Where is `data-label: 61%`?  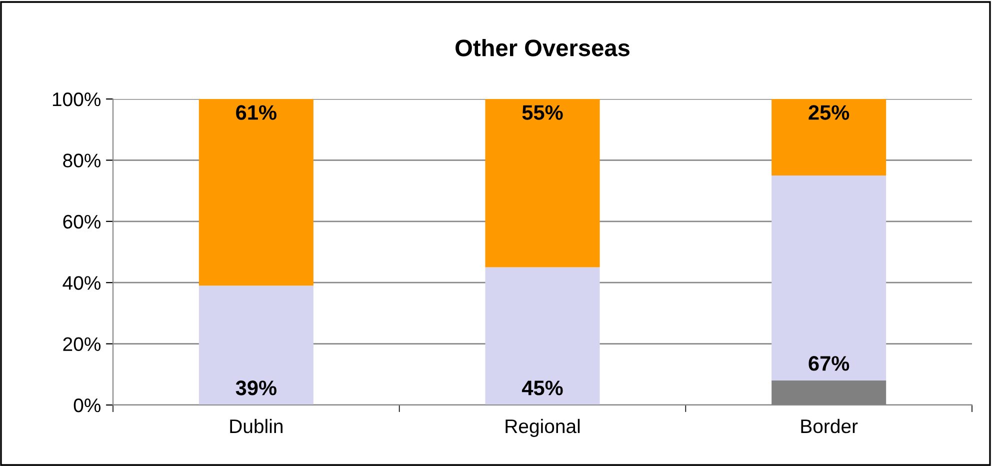
data-label: 61% is located at coordinates (256, 112).